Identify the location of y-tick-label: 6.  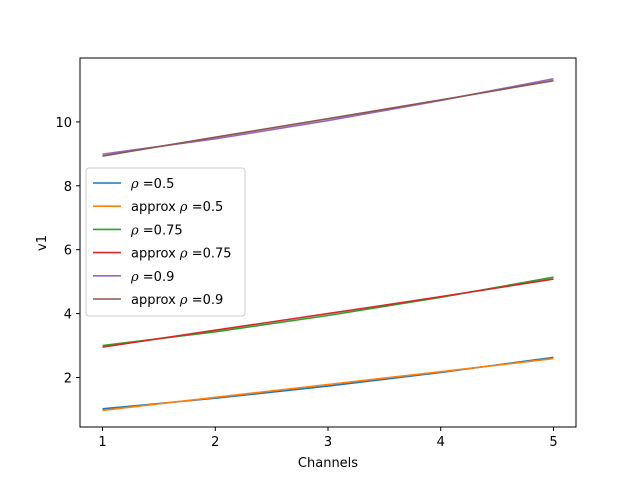
(68, 251).